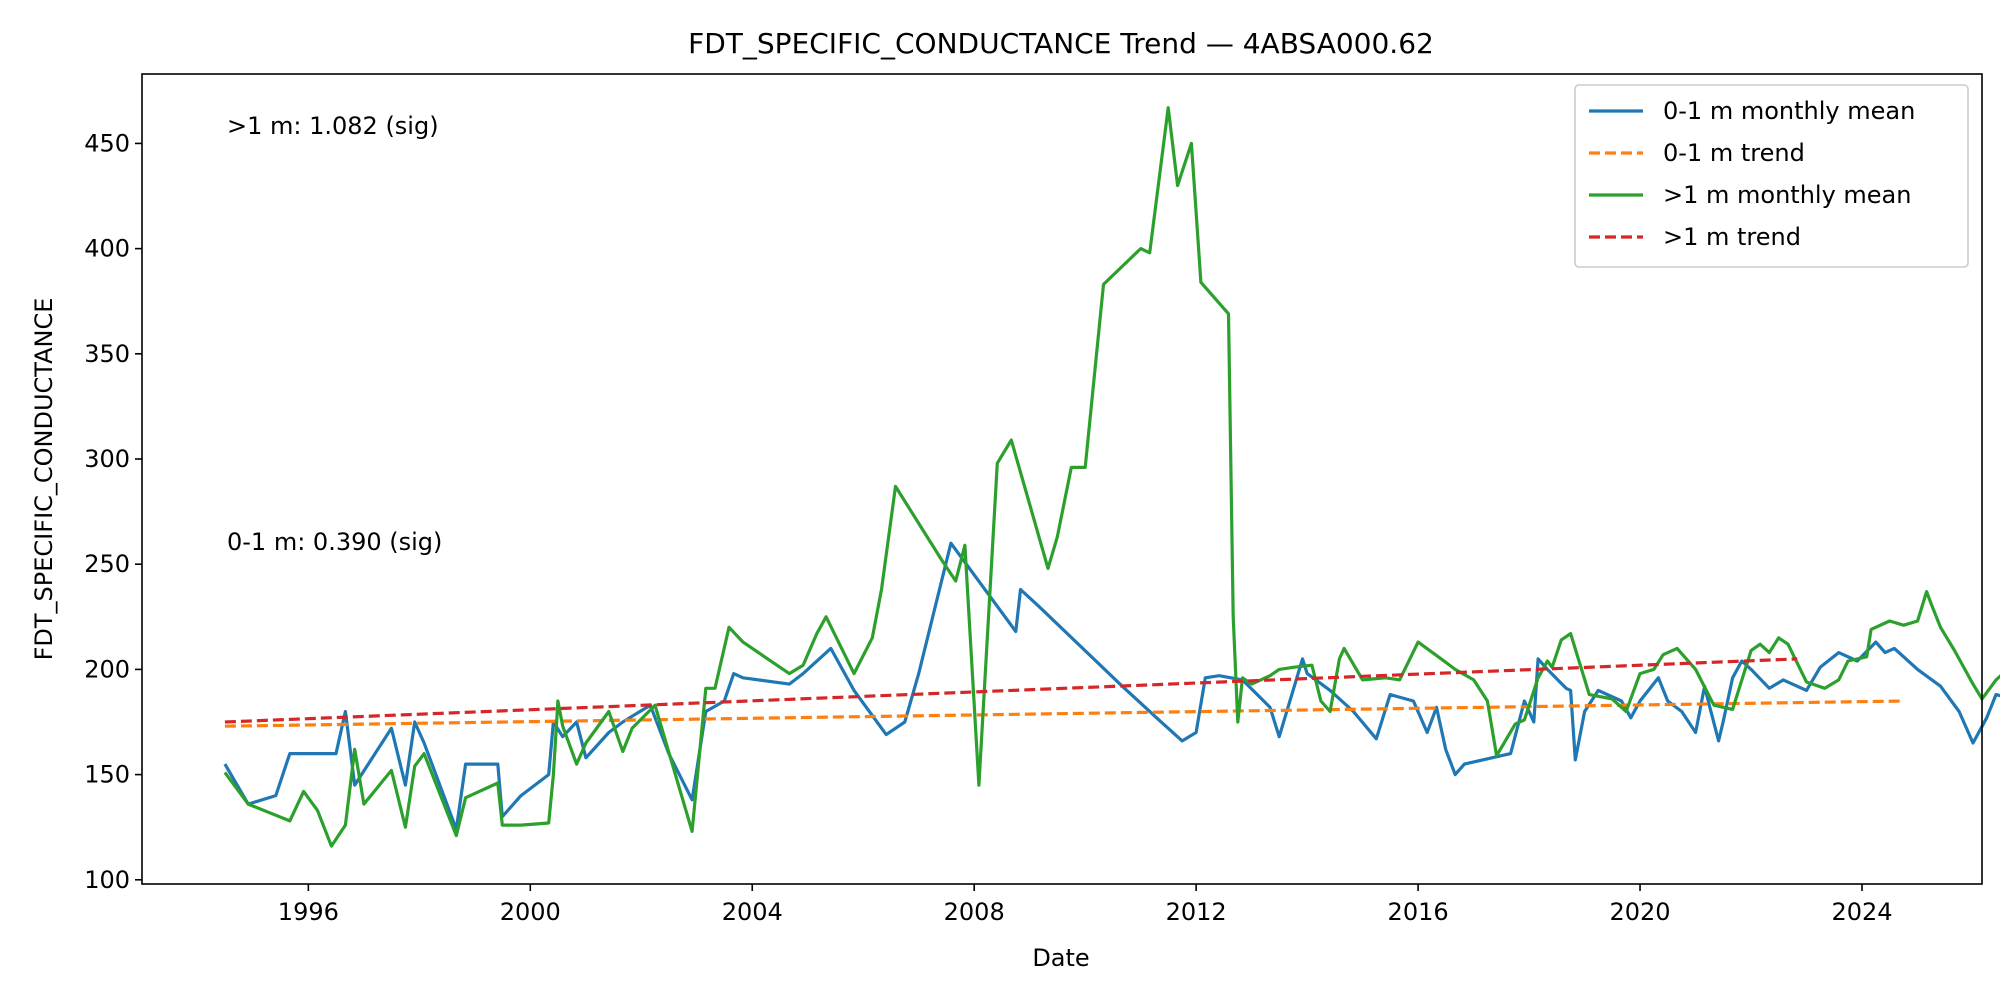  I want to click on x-tick-label: 2020, so click(1639, 912).